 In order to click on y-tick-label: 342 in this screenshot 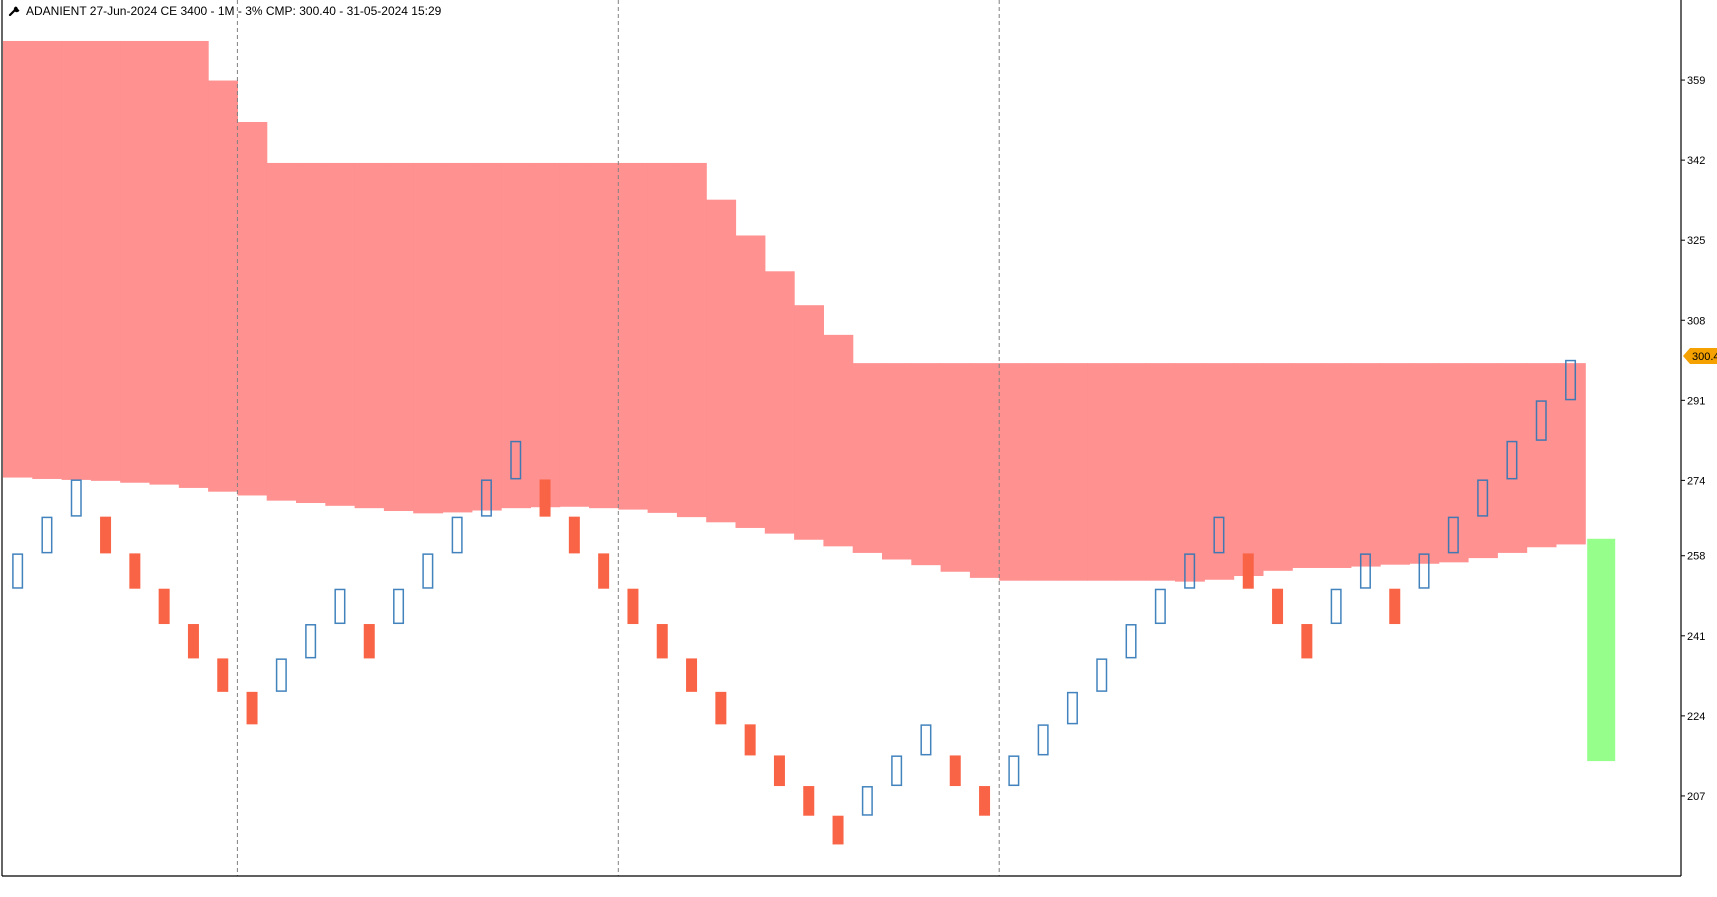, I will do `click(1696, 161)`.